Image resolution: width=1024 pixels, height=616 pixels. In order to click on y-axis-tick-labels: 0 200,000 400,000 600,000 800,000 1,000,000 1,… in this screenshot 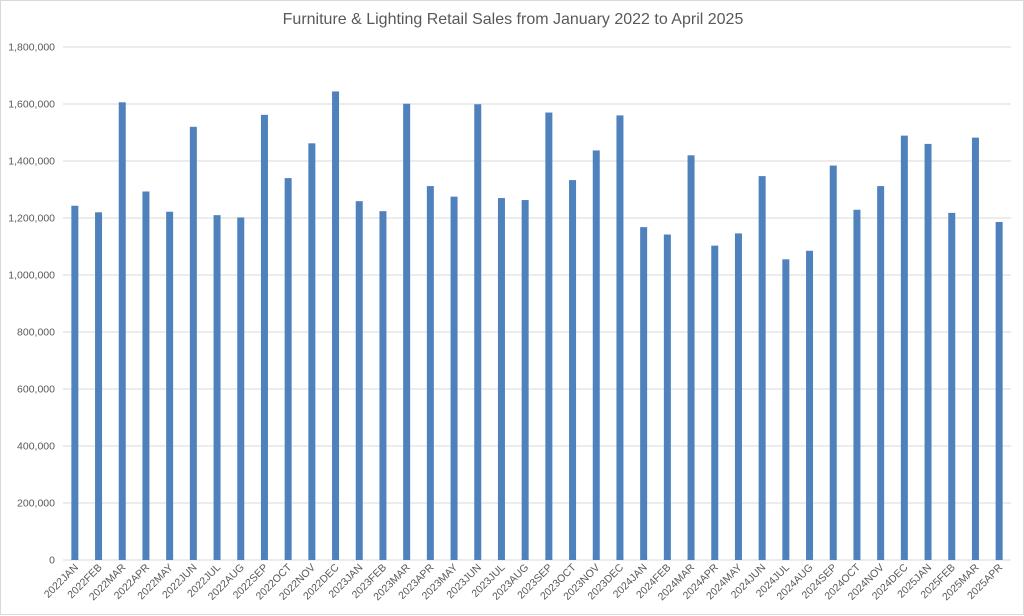, I will do `click(31, 304)`.